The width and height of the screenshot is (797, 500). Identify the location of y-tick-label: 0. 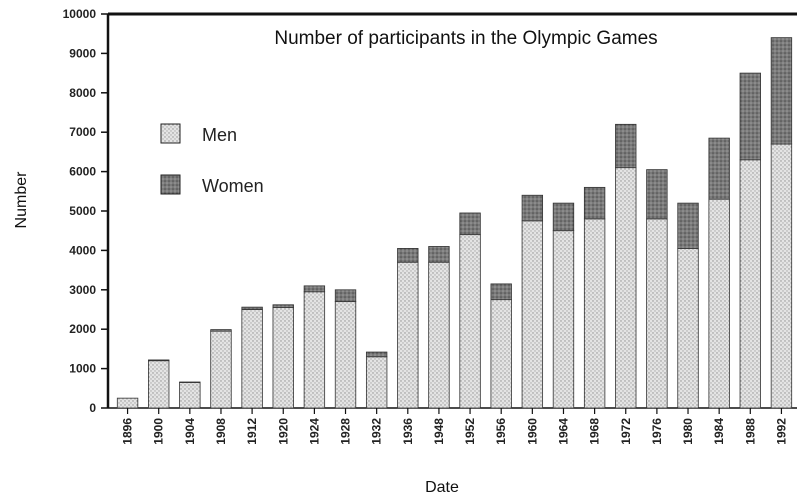
(92, 408).